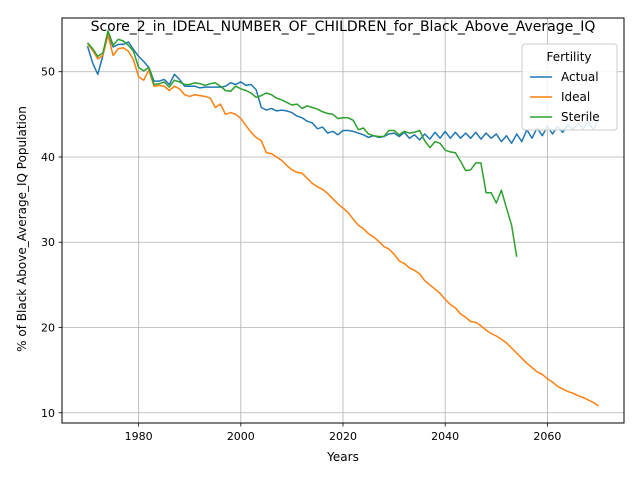 The image size is (640, 480). I want to click on legend-label-actual: Actual, so click(580, 77).